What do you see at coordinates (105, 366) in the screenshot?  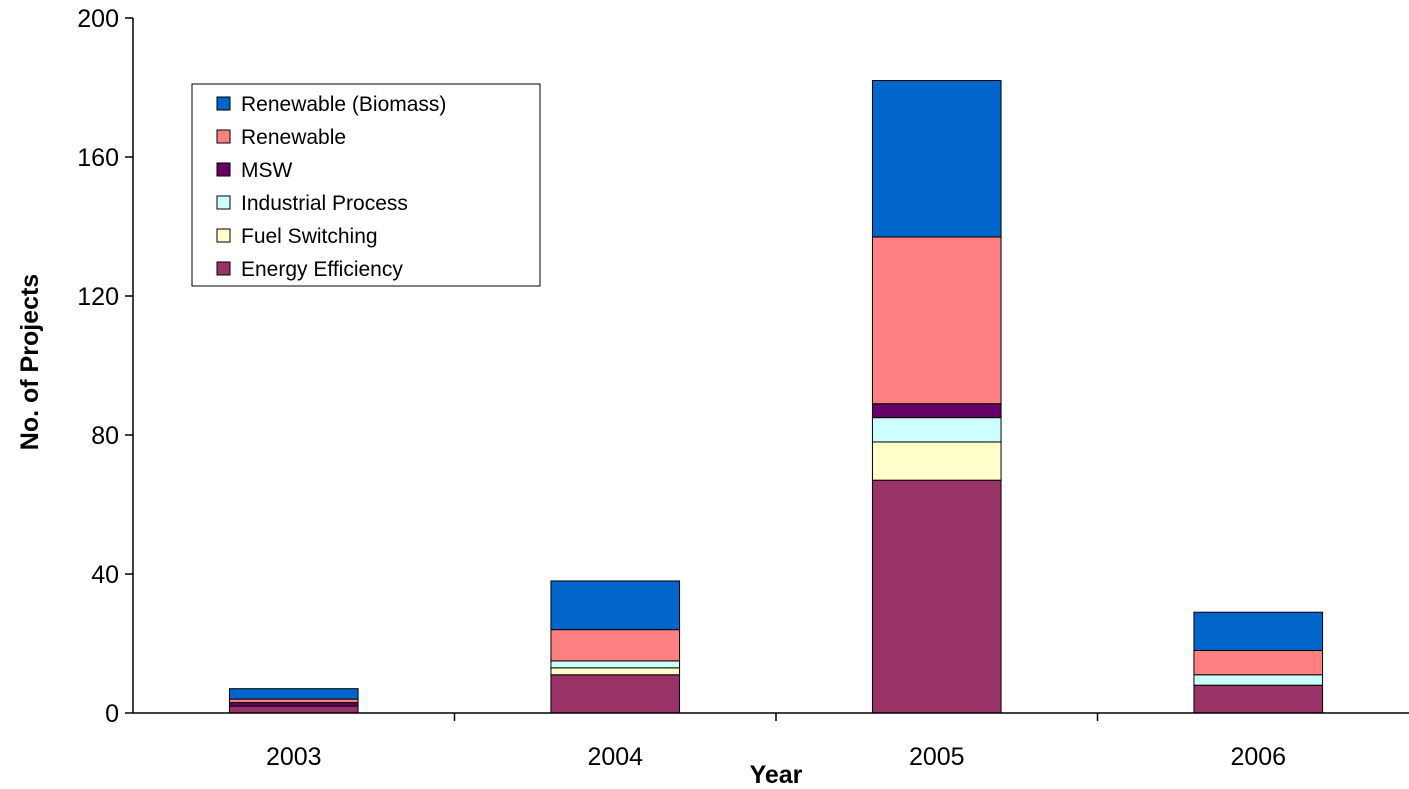 I see `y-ticks-group: 0 40 80 120 160 200` at bounding box center [105, 366].